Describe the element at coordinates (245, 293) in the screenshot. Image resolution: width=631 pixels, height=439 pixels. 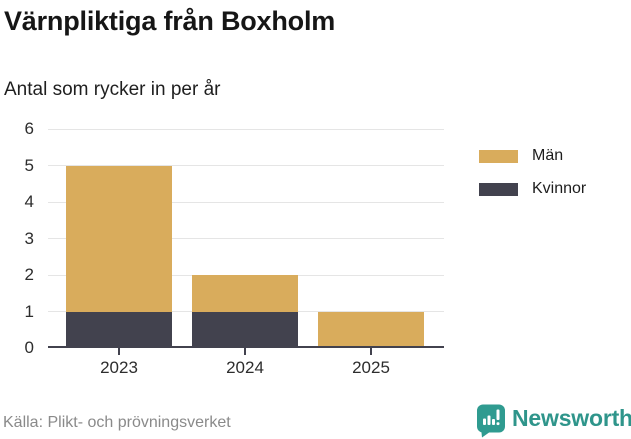
I see `bar-segment-män-2024` at that location.